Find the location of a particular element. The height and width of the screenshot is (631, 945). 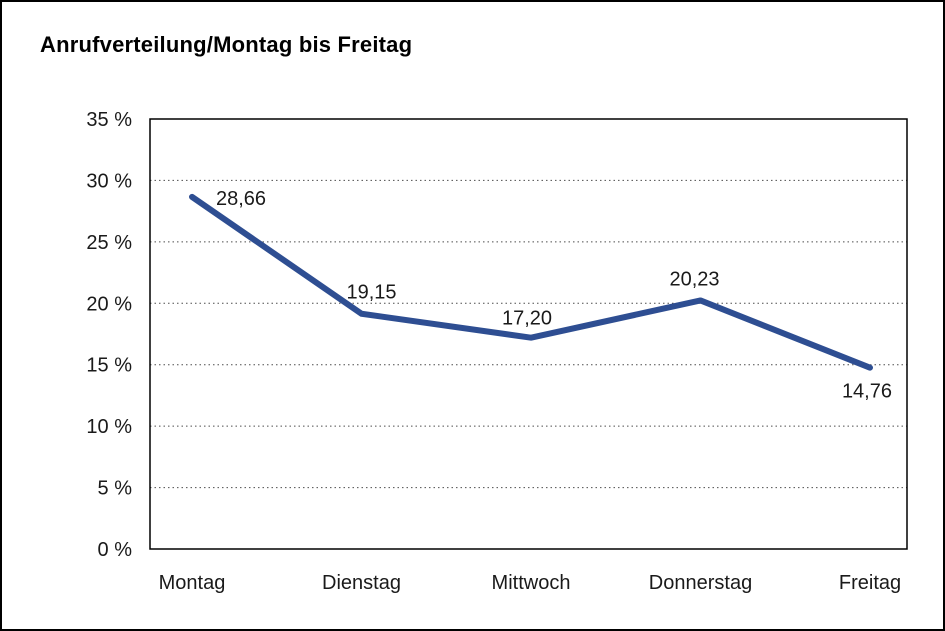

y-tick-label: 10 % is located at coordinates (109, 427).